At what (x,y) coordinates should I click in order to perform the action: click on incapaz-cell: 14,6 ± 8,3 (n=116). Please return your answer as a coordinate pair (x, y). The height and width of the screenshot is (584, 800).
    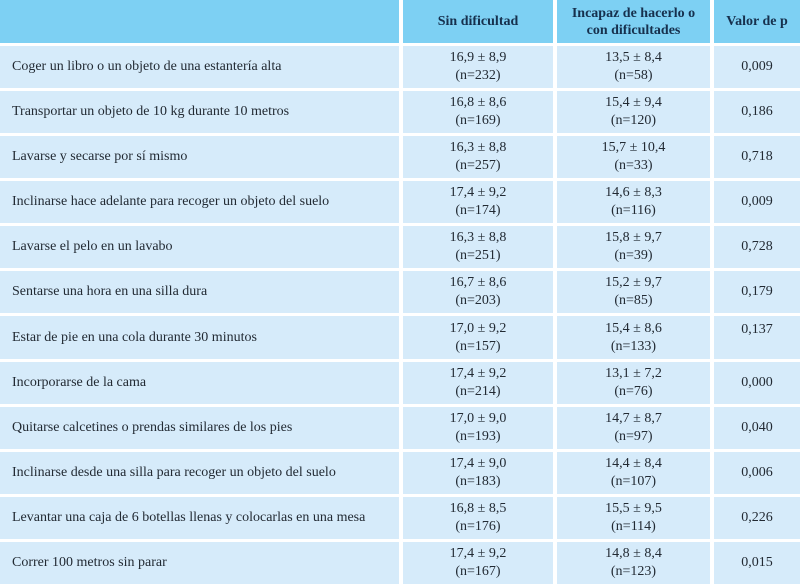
    Looking at the image, I should click on (633, 202).